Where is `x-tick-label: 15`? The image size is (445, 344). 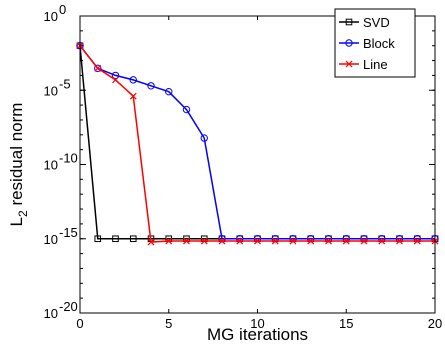 x-tick-label: 15 is located at coordinates (346, 323).